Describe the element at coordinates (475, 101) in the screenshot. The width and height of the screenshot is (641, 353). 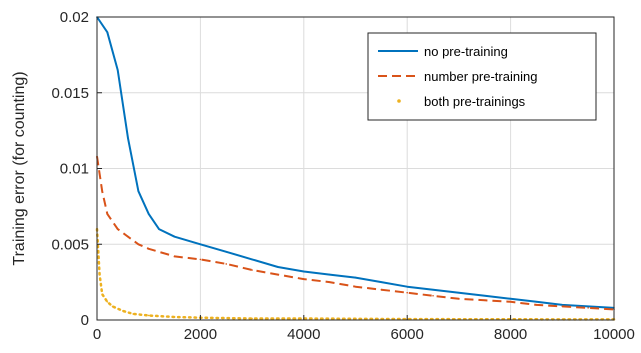
I see `legend-label-both-pre-trainings: both pre-trainings` at that location.